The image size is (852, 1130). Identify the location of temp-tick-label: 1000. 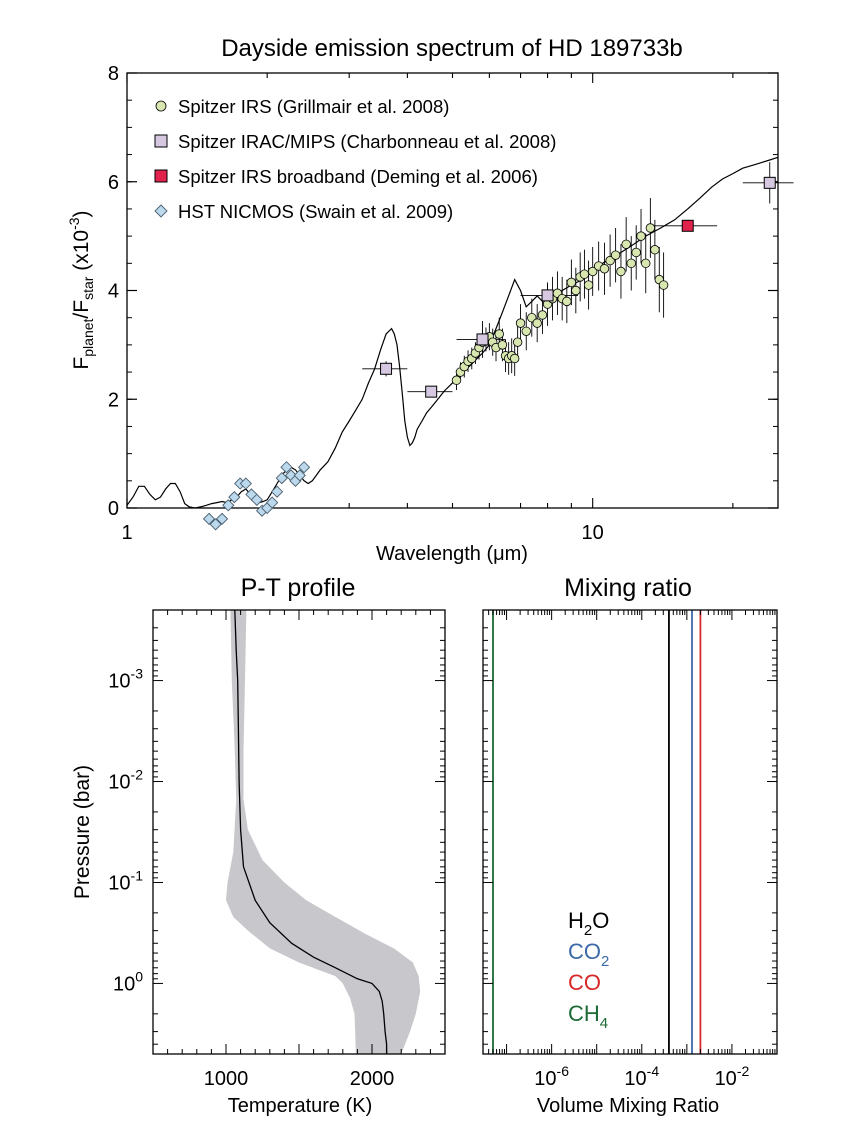
(226, 1079).